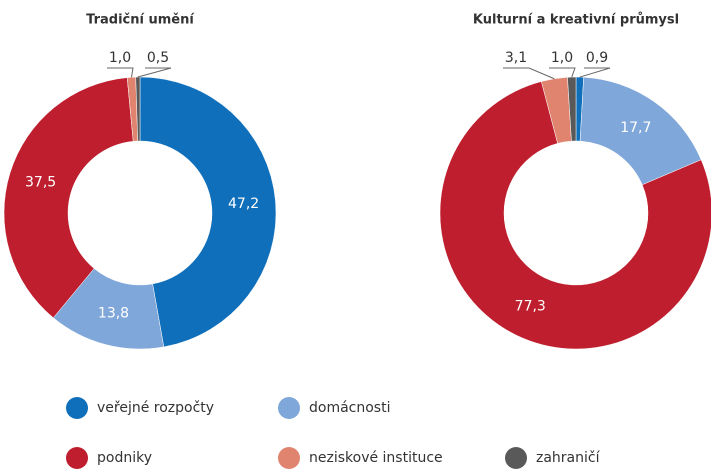 Image resolution: width=711 pixels, height=473 pixels. I want to click on data-label: 17,7, so click(635, 128).